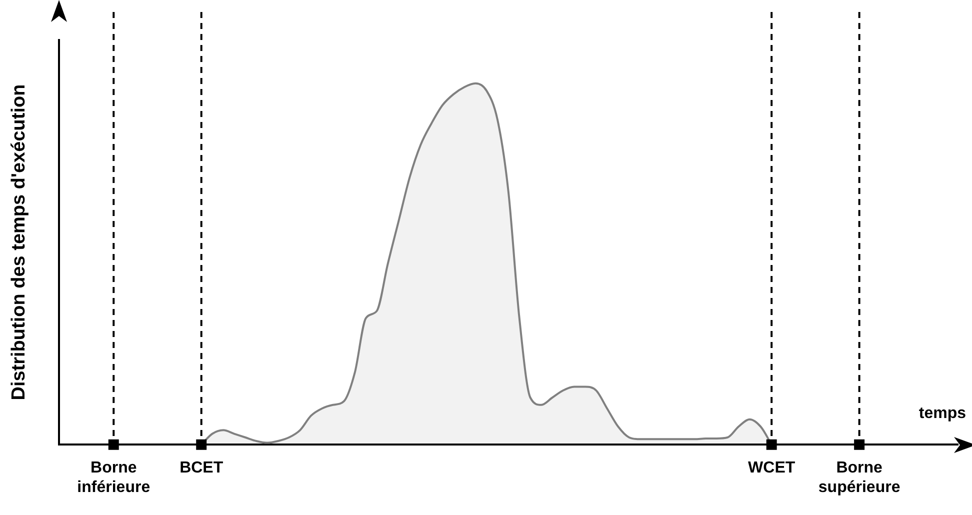 Image resolution: width=972 pixels, height=515 pixels. Describe the element at coordinates (202, 468) in the screenshot. I see `x-tick-label: BCET` at that location.